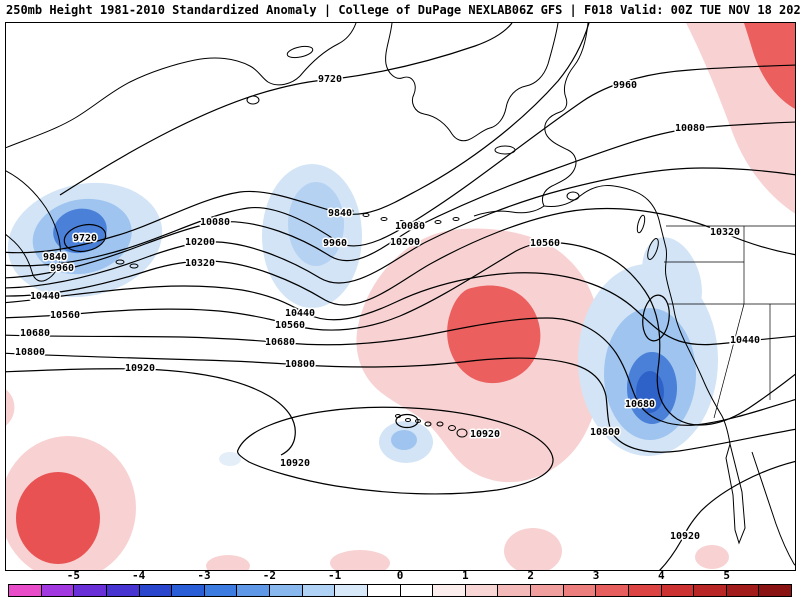  What do you see at coordinates (661, 575) in the screenshot?
I see `colorbar-tick-label: 4` at bounding box center [661, 575].